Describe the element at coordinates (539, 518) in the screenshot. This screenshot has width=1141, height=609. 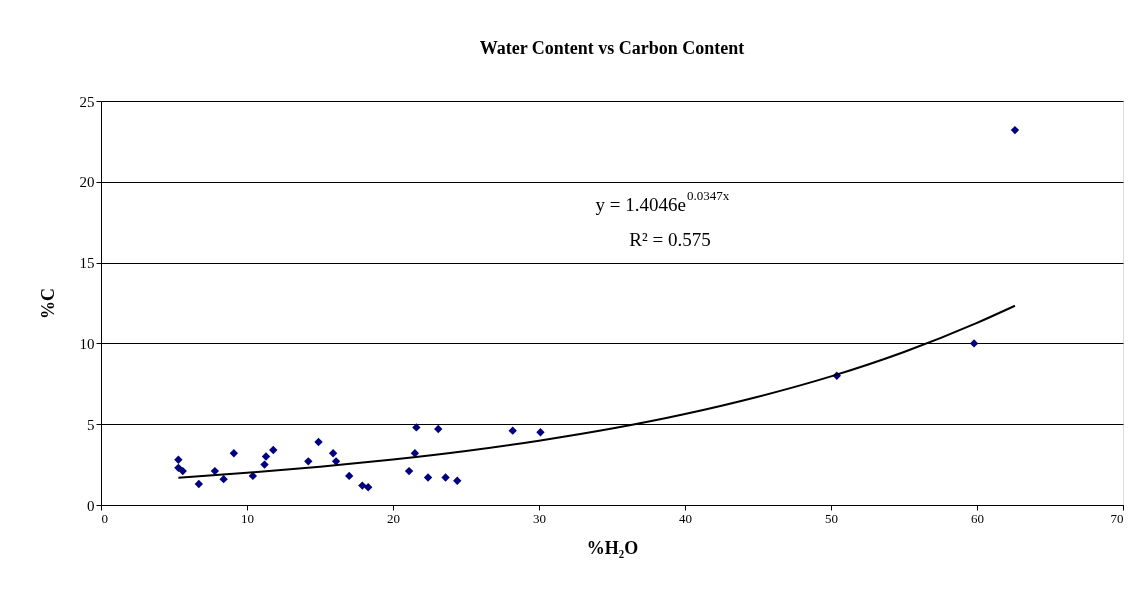
I see `x-tick-label: 30` at that location.